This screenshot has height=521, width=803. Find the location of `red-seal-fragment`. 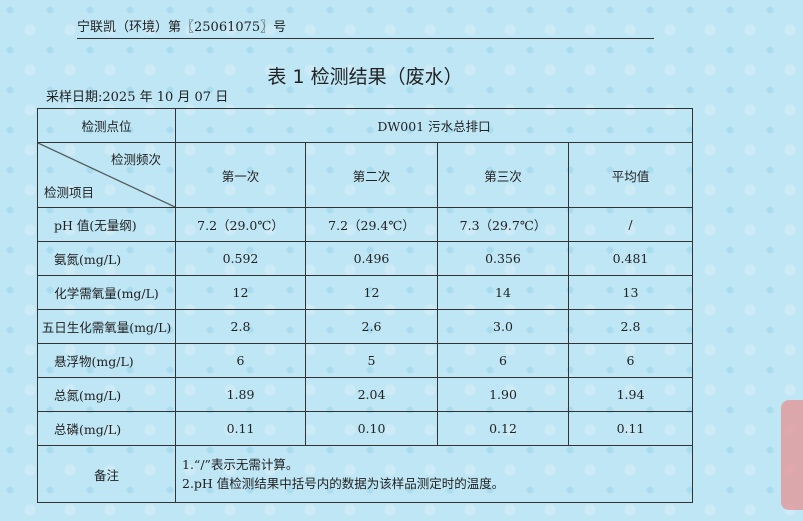

red-seal-fragment is located at coordinates (792, 455).